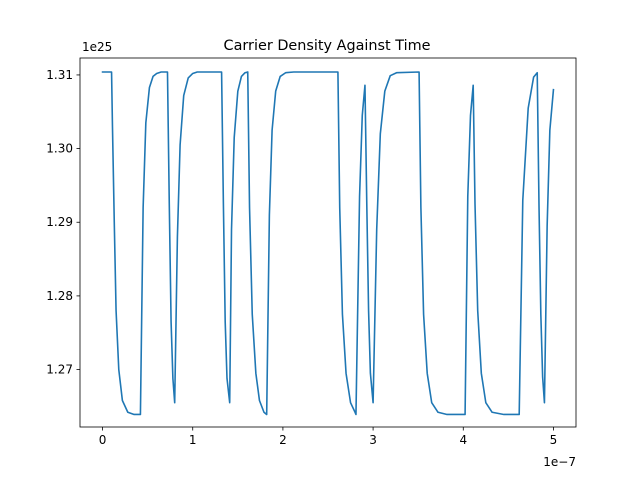  Describe the element at coordinates (59, 370) in the screenshot. I see `y-tick-label: 1.27` at that location.